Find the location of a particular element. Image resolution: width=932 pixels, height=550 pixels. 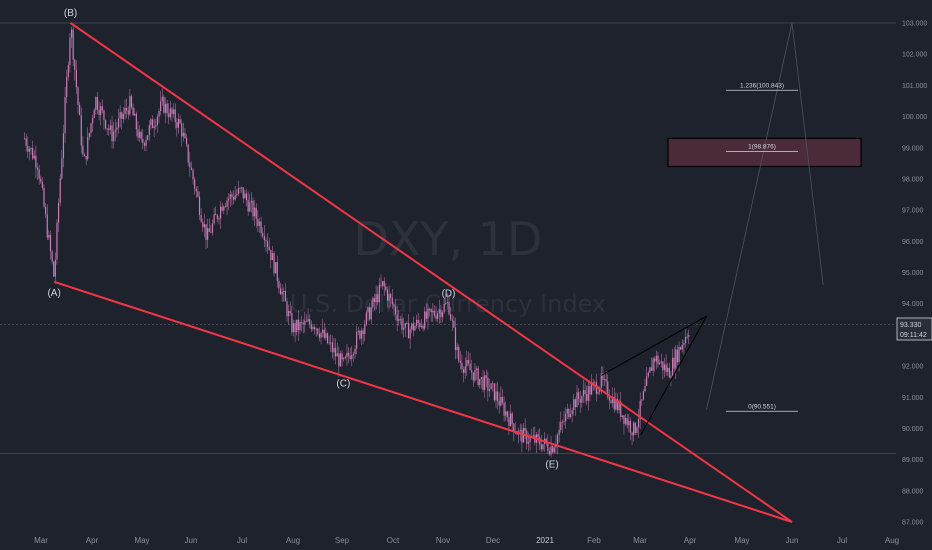

y-tick-label: 94.000 is located at coordinates (913, 304).